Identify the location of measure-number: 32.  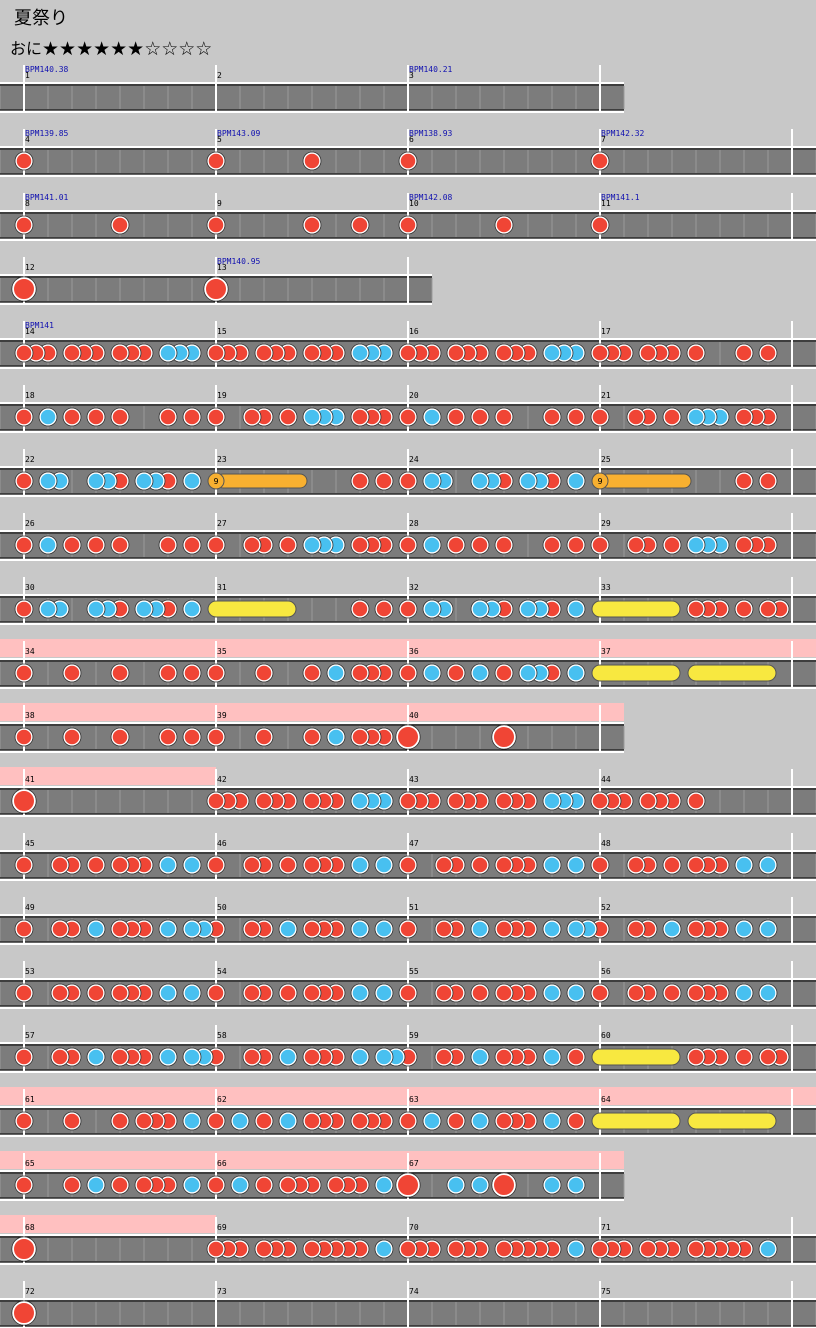
(414, 587).